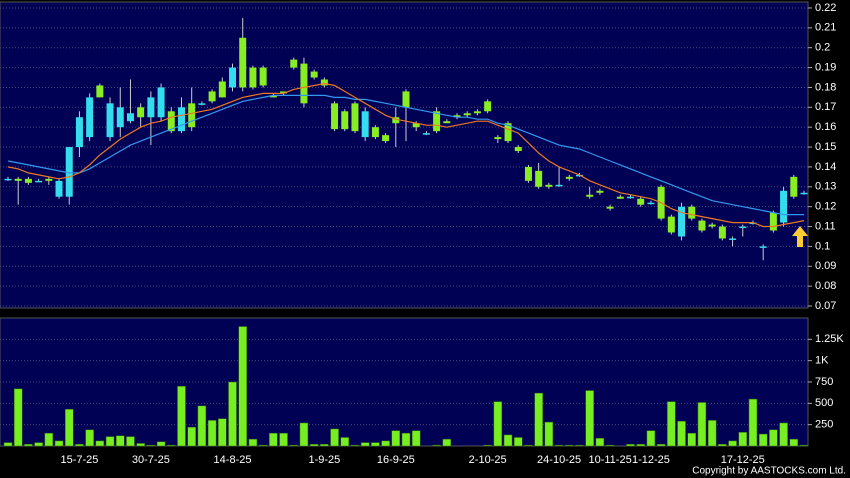 The height and width of the screenshot is (478, 850). I want to click on y-tick-label: 0.19, so click(825, 67).